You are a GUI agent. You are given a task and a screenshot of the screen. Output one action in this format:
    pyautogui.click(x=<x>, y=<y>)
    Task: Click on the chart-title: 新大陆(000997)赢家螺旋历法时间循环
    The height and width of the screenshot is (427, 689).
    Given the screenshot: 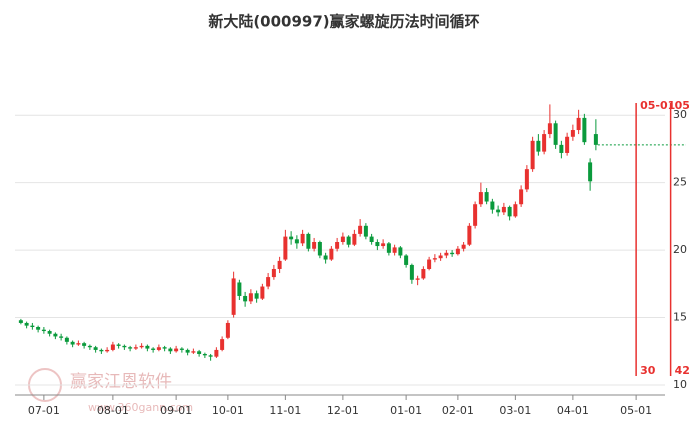 What is the action you would take?
    pyautogui.click(x=343, y=22)
    